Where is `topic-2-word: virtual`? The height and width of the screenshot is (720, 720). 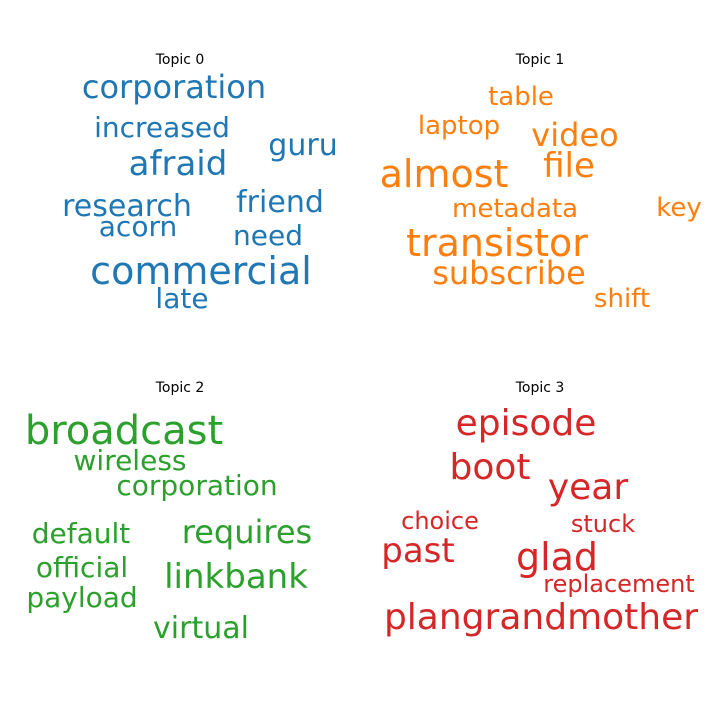 topic-2-word: virtual is located at coordinates (201, 628).